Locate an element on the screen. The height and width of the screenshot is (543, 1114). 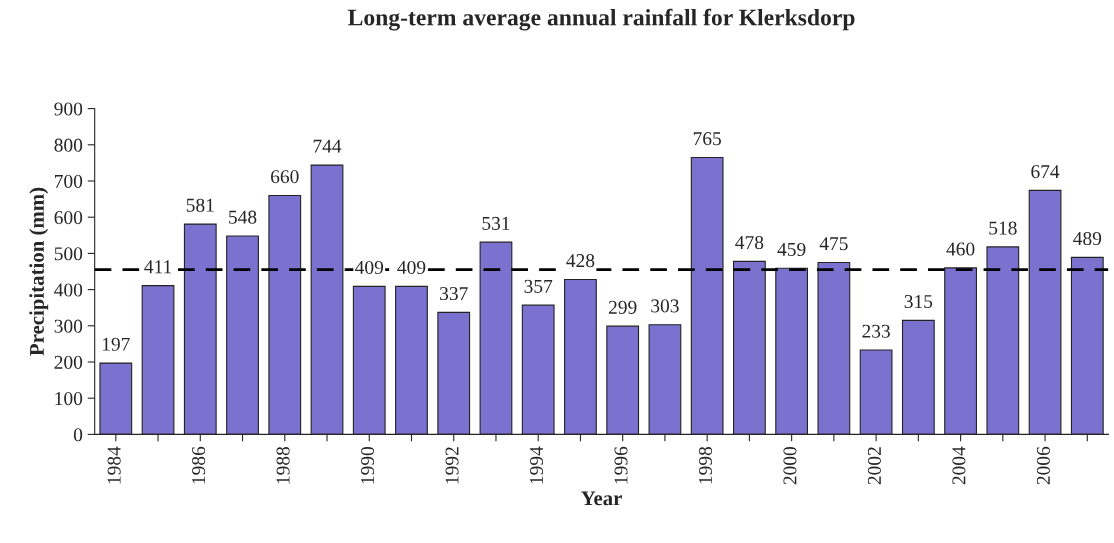
x-tick-label: 1992 is located at coordinates (452, 465).